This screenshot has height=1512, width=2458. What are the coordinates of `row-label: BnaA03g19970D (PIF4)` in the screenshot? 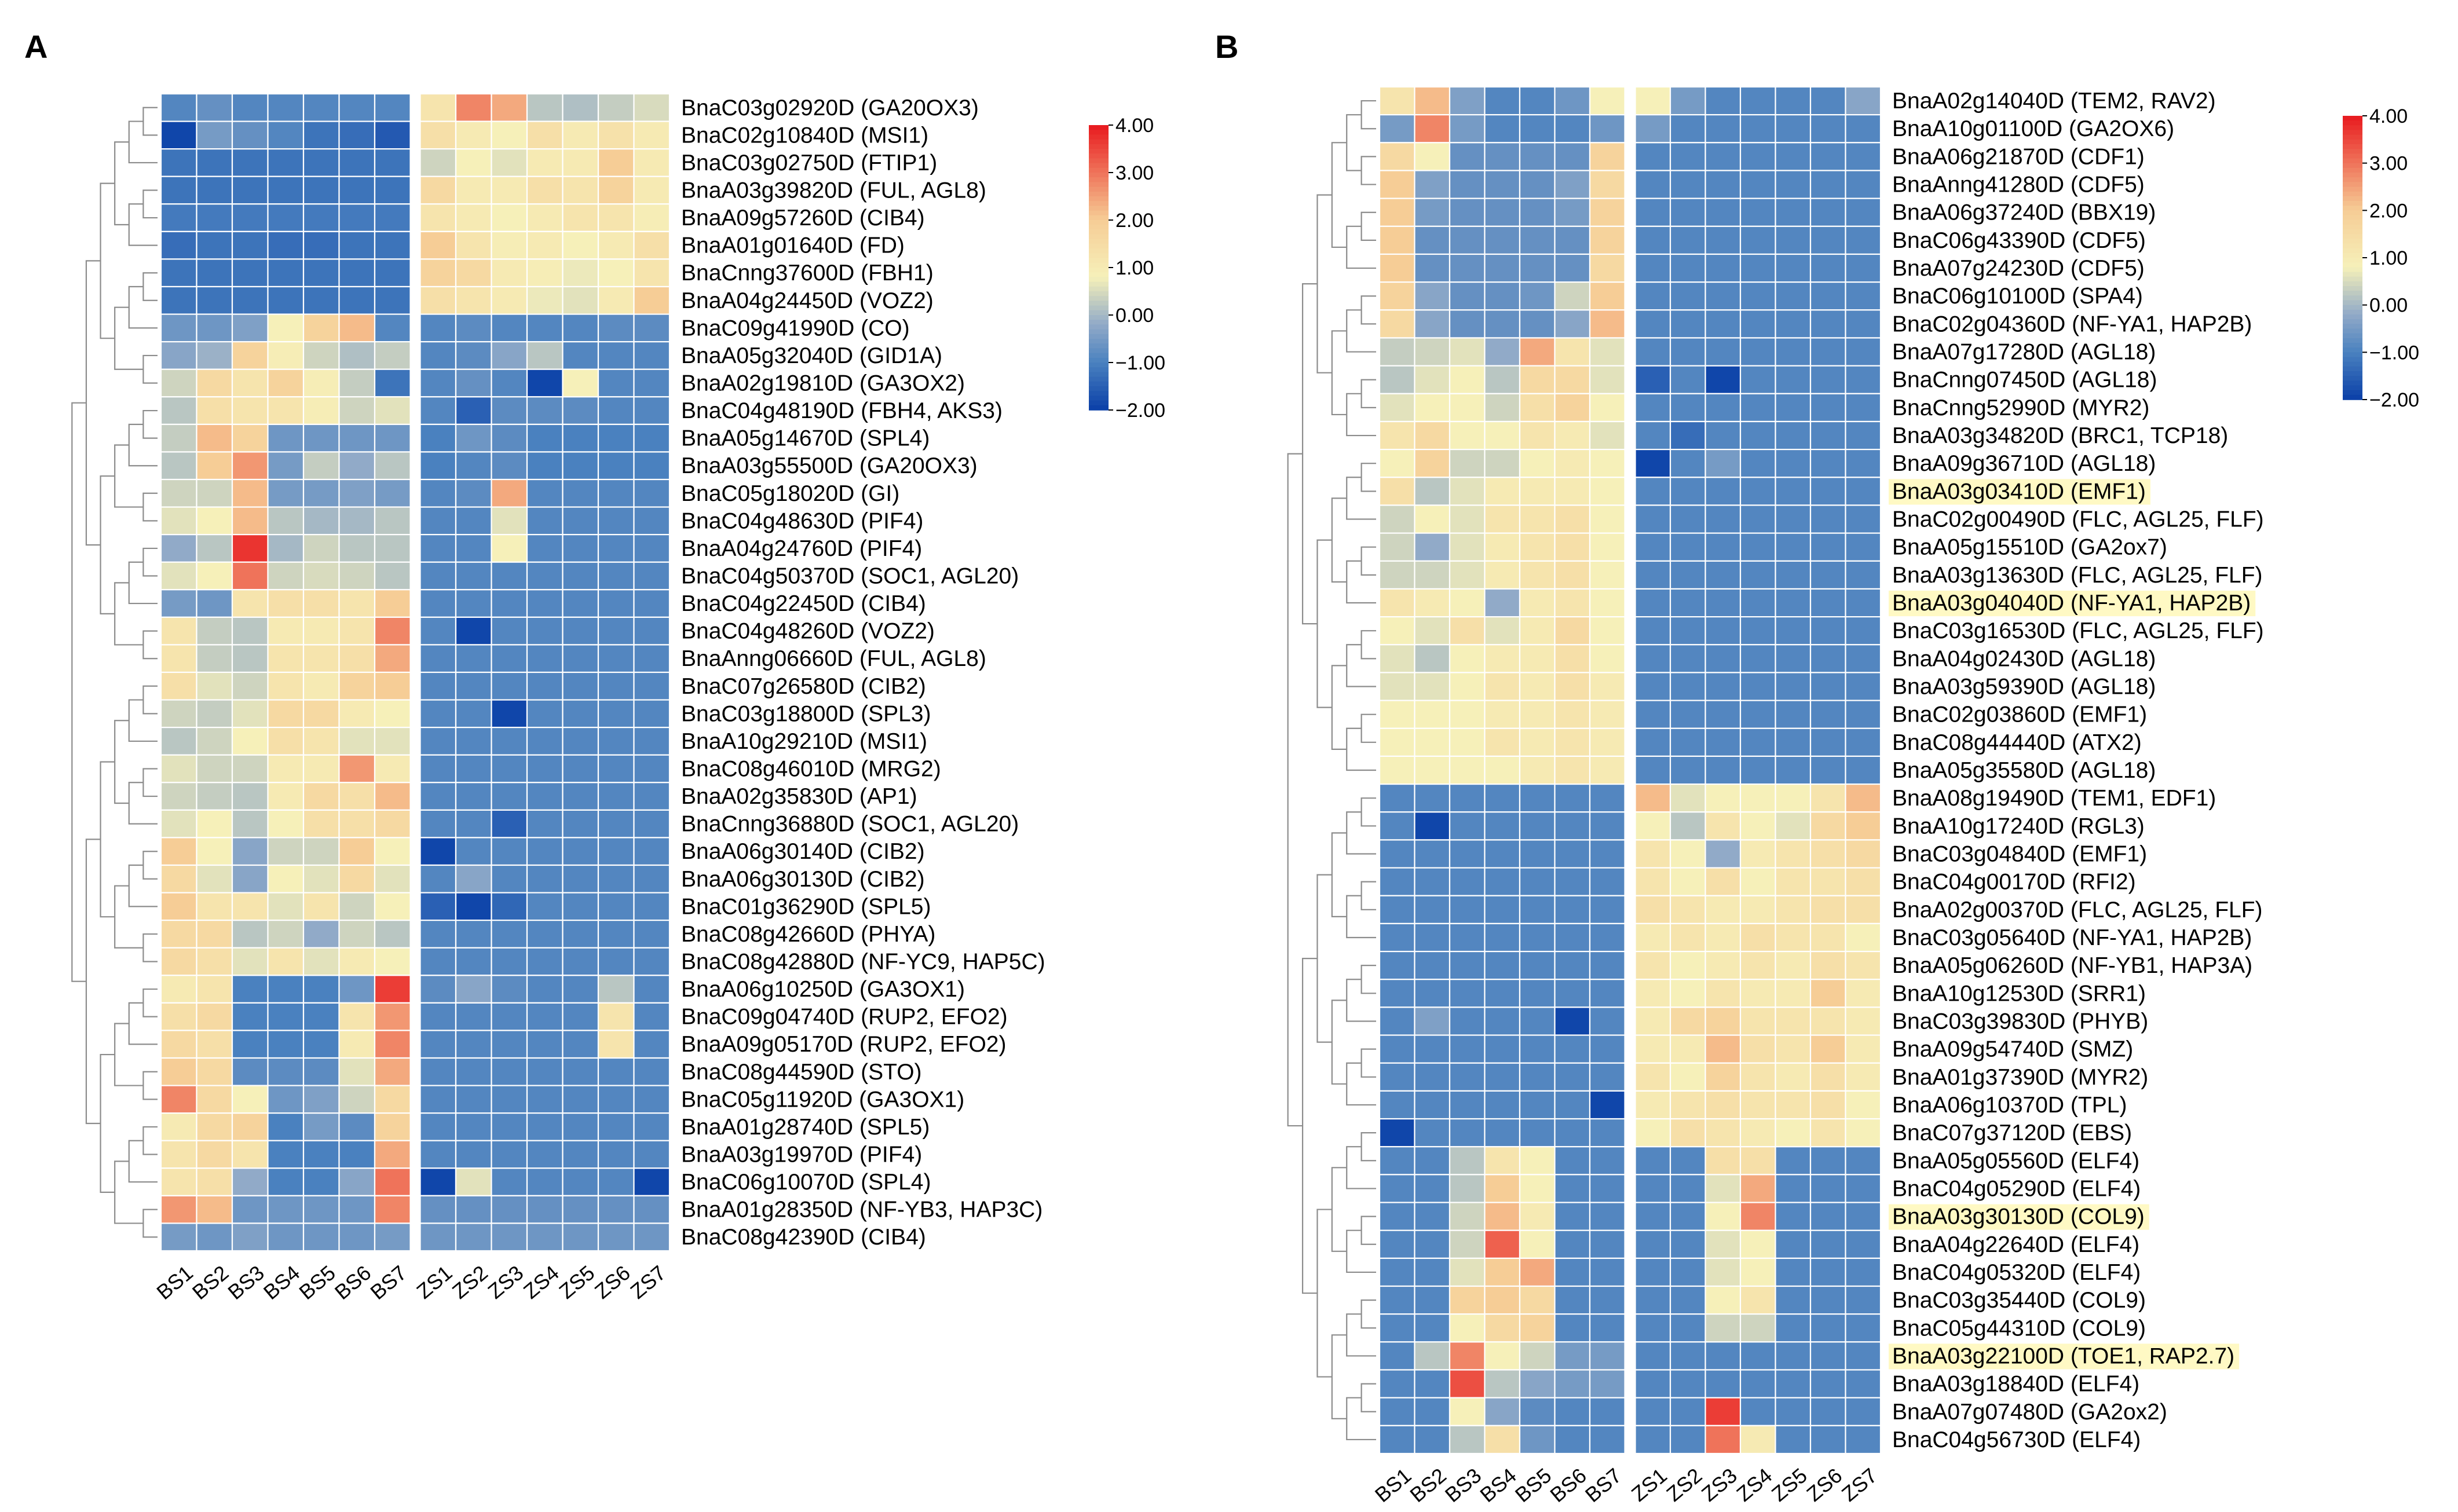 It's located at (801, 1155).